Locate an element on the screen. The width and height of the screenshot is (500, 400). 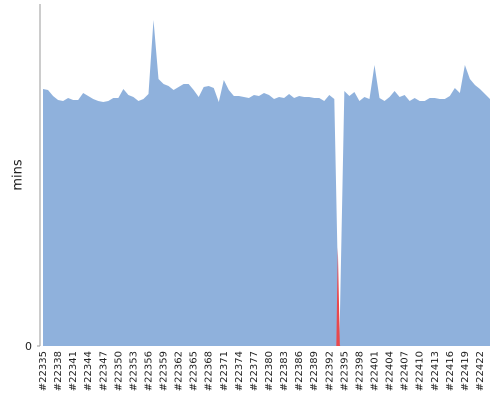
x-tick-label: #22335 is located at coordinates (43, 371).